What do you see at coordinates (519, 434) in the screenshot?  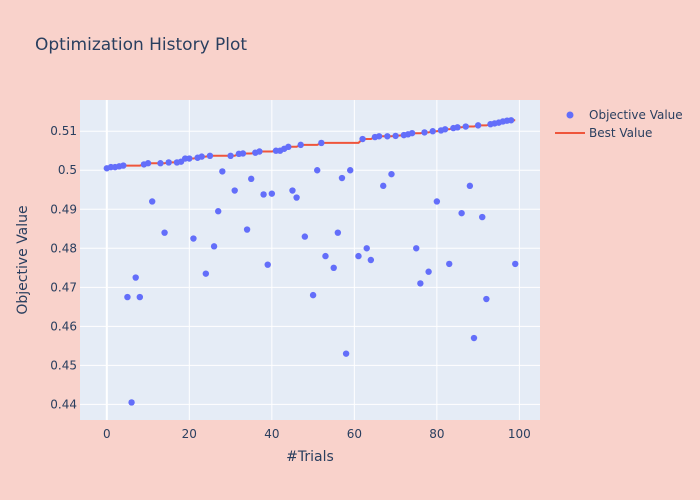 I see `x-tick-label: 100` at bounding box center [519, 434].